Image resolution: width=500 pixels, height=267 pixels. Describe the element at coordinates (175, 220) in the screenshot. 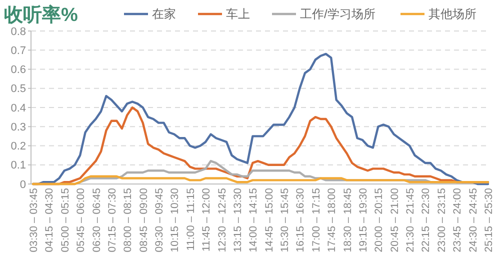

I see `x-tick-label: 10:15 – 10:30` at that location.